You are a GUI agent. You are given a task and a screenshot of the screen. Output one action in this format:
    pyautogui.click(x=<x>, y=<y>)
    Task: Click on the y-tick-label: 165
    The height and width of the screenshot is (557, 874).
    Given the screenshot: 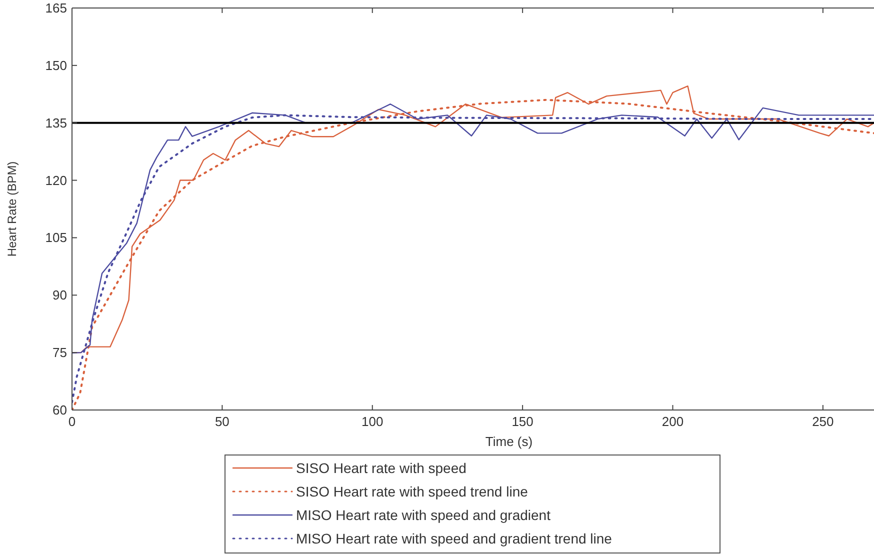 What is the action you would take?
    pyautogui.click(x=56, y=8)
    